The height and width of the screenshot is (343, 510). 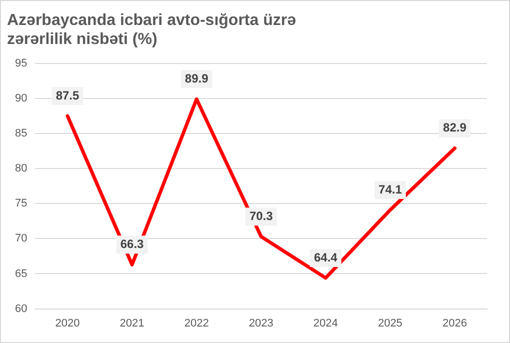 What do you see at coordinates (151, 30) in the screenshot?
I see `chart-title: Azərbaycanda icbari avto-sığorta üzrə zərərlilik nisbəti (%)` at bounding box center [151, 30].